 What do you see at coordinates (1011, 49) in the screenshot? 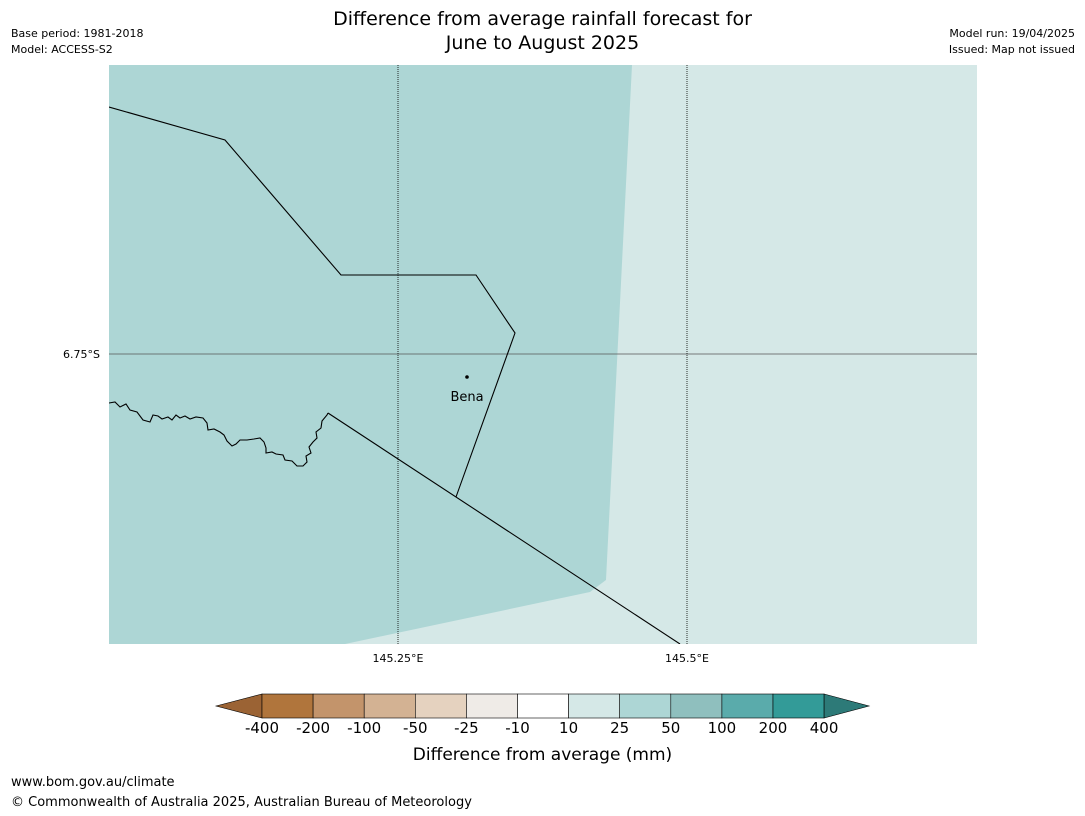
I see `issued-text: Issued: Map not issued` at bounding box center [1011, 49].